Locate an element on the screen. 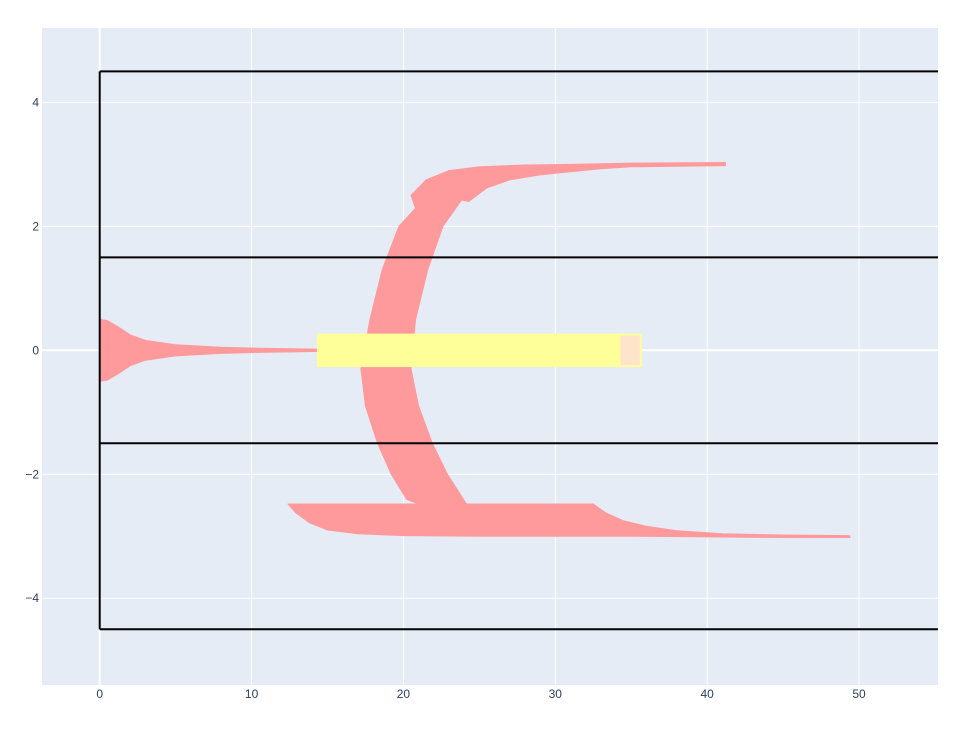 This screenshot has width=961, height=737. y-tick-label: 0 is located at coordinates (35, 350).